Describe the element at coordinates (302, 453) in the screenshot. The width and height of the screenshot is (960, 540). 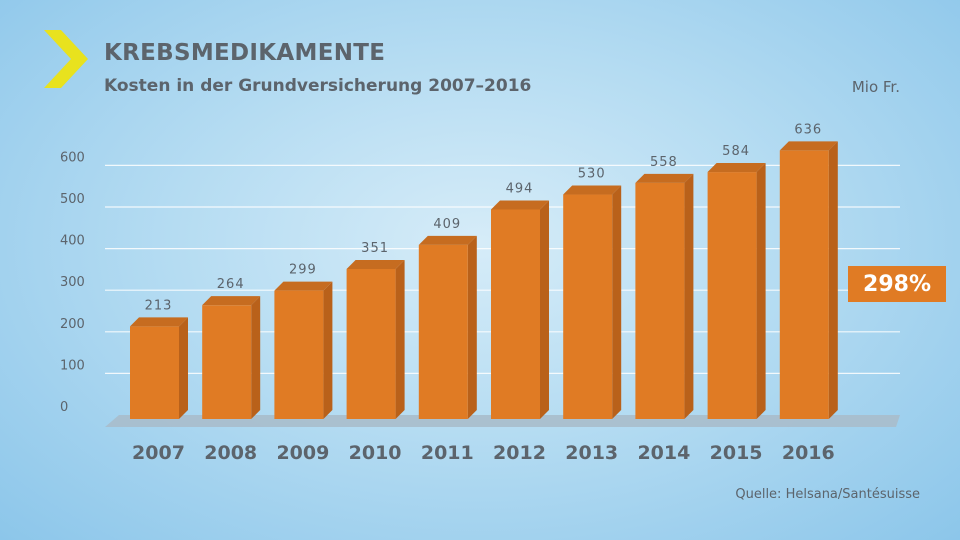
I see `x-tick-label: 2009` at that location.